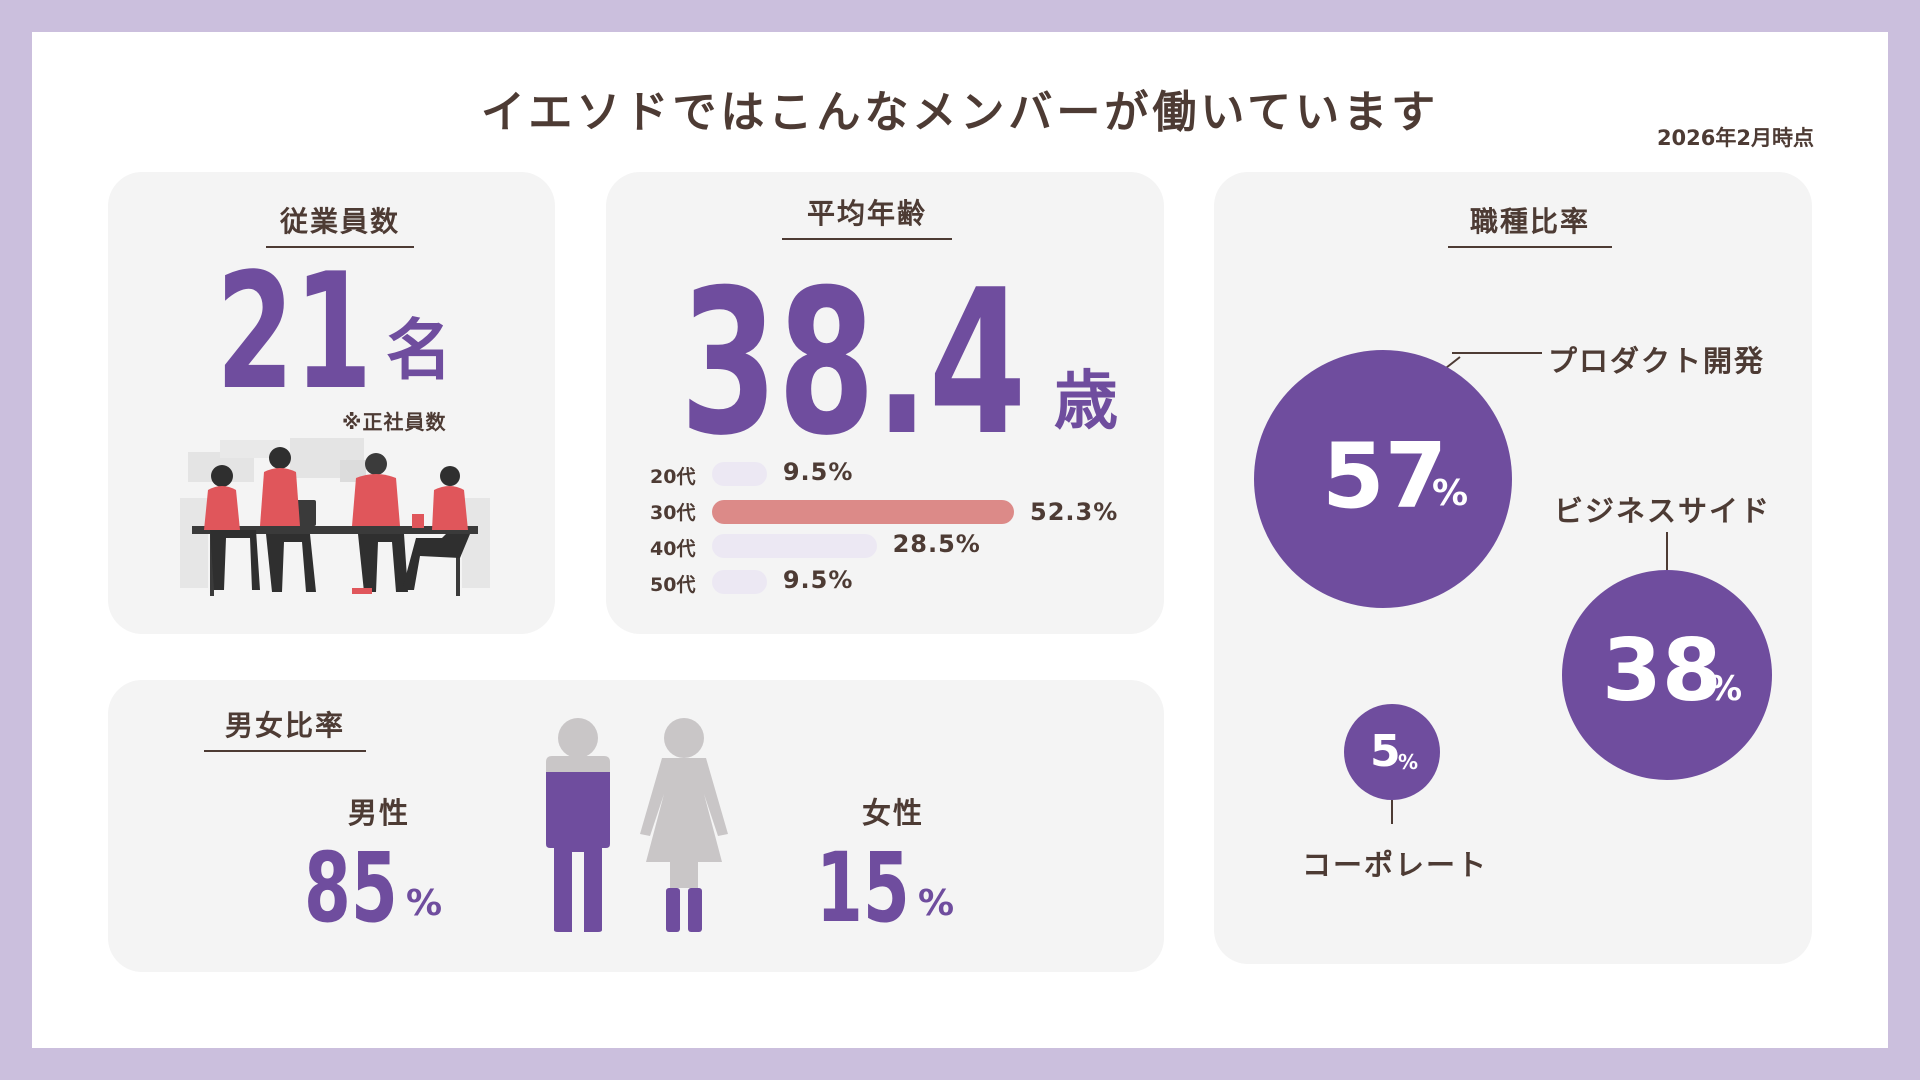  I want to click on average-age-unit: 歳, so click(1086, 402).